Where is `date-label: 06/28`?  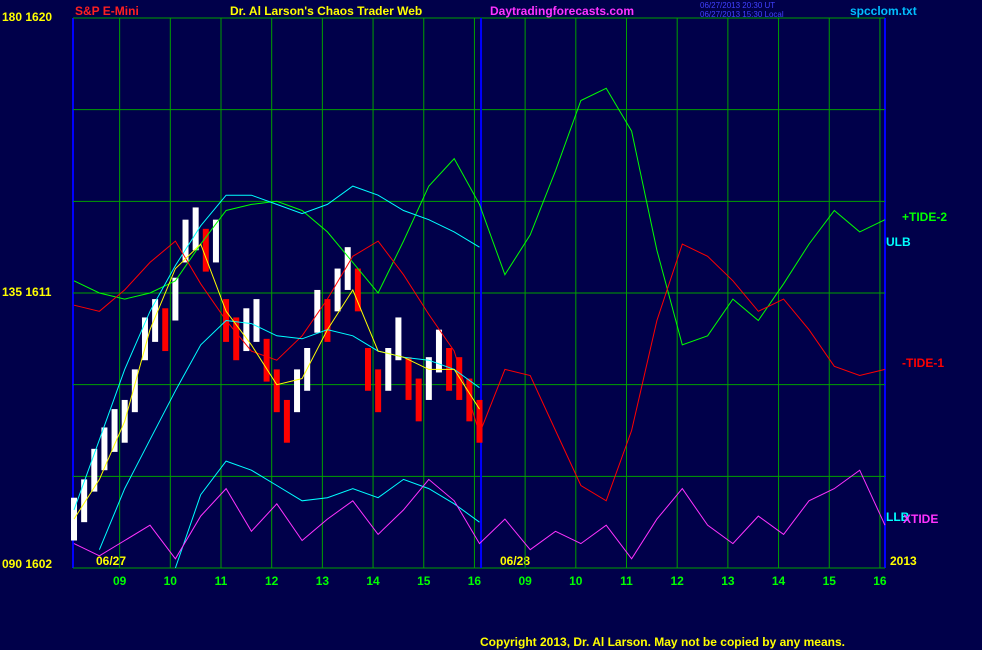
date-label: 06/28 is located at coordinates (515, 561).